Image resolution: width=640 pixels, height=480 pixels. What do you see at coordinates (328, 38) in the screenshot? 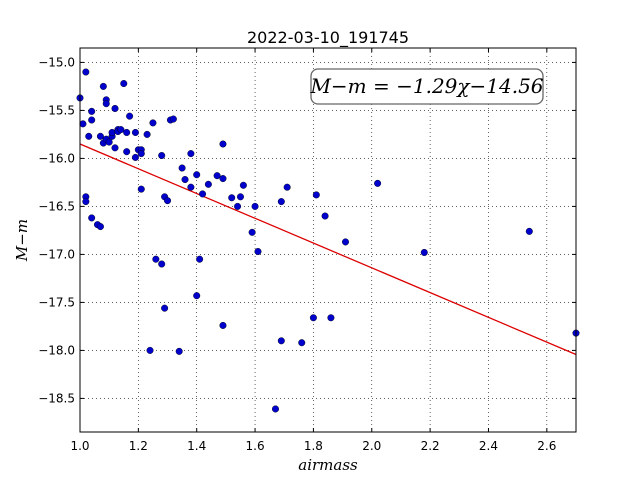
I see `chart-title: 2022-03-10_191745` at bounding box center [328, 38].